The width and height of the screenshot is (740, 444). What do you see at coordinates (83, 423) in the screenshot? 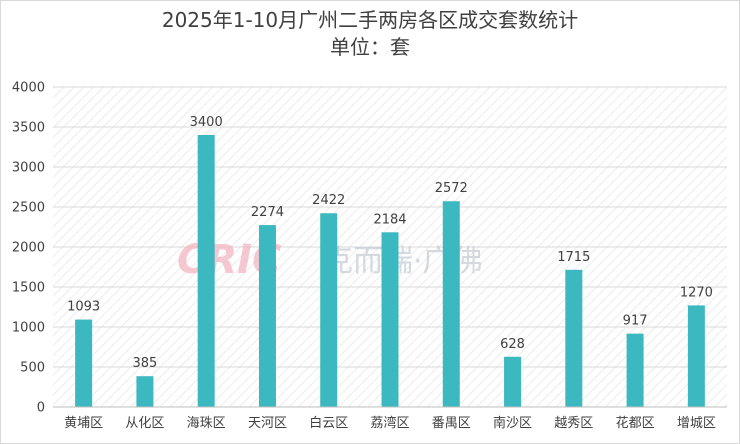
I see `x-tick-label: 黄埔区` at bounding box center [83, 423].